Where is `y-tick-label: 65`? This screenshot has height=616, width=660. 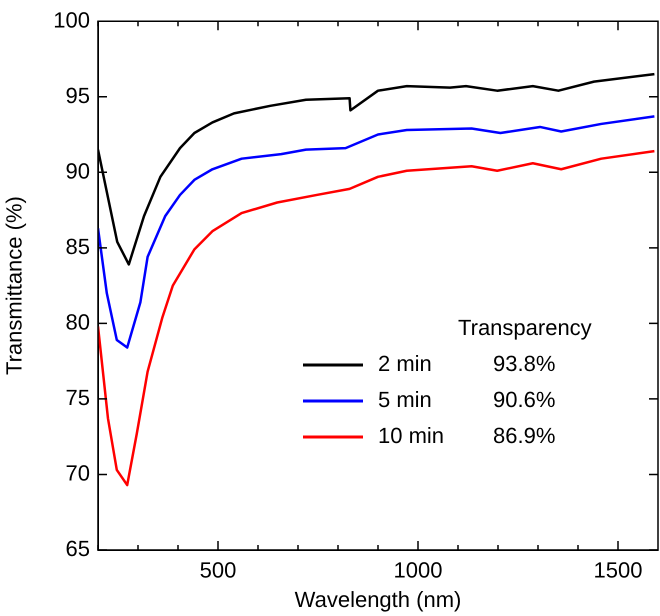
y-tick-label: 65 is located at coordinates (78, 549).